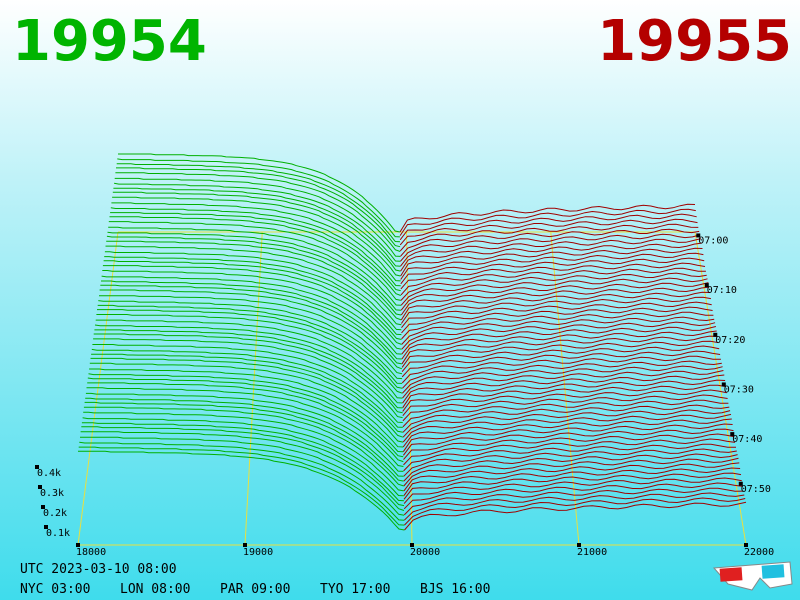 This screenshot has height=600, width=800. Describe the element at coordinates (55, 589) in the screenshot. I see `zone-time: NYC 03:00` at that location.